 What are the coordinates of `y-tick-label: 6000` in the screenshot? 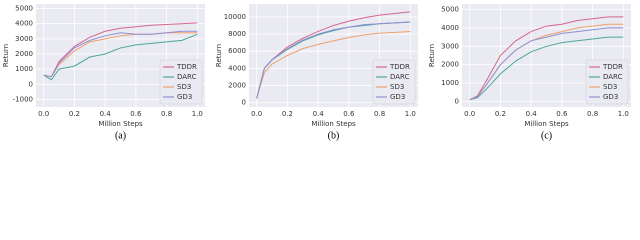 It's located at (237, 51).